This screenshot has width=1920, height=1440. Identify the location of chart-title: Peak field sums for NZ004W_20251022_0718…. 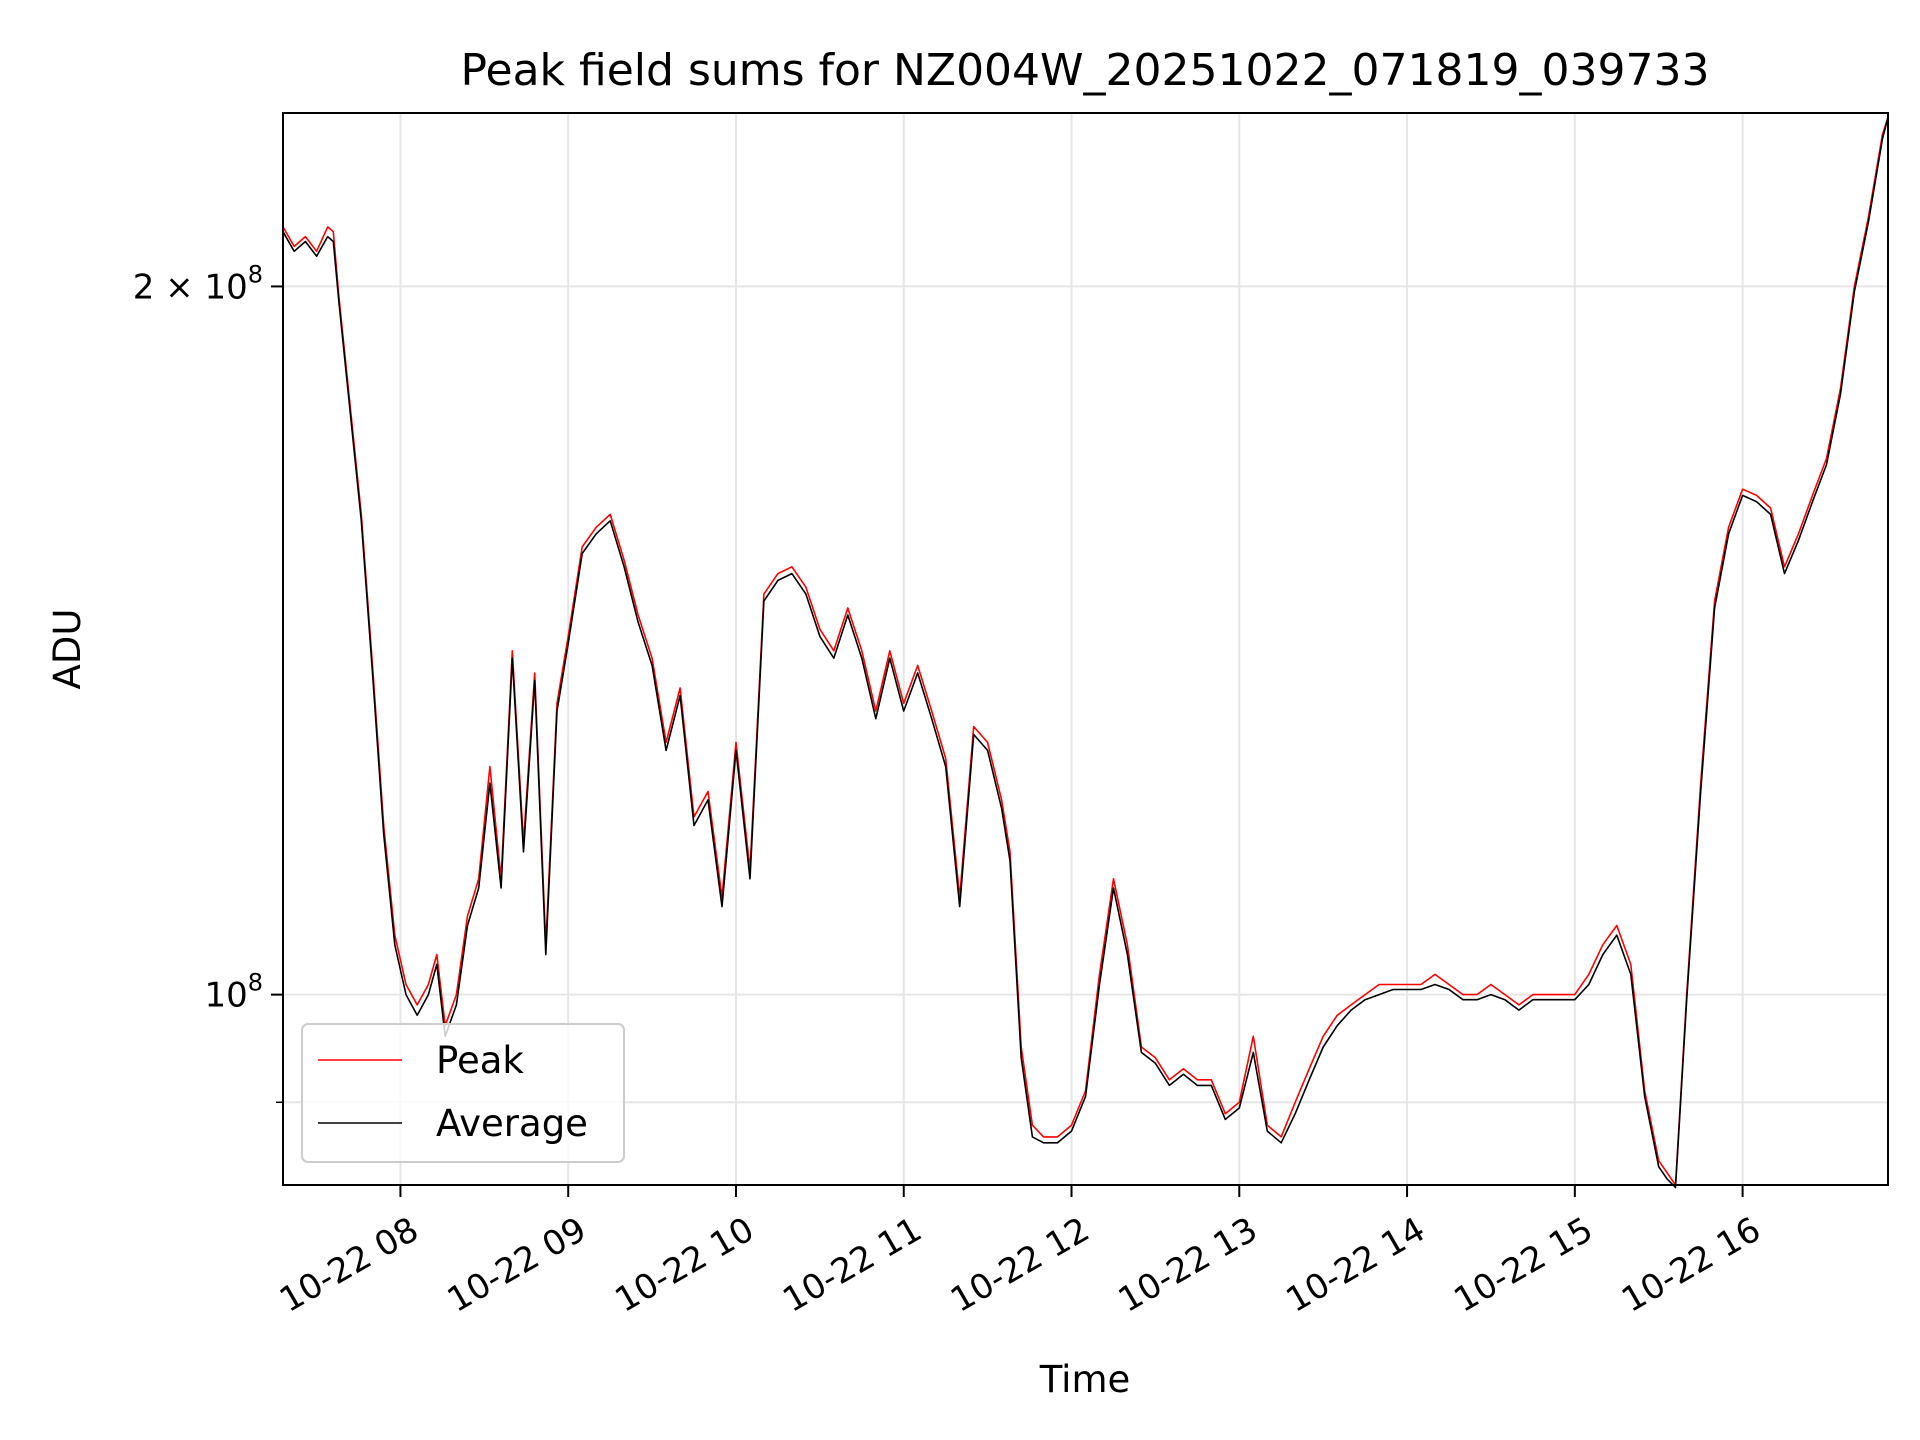
(1085, 70).